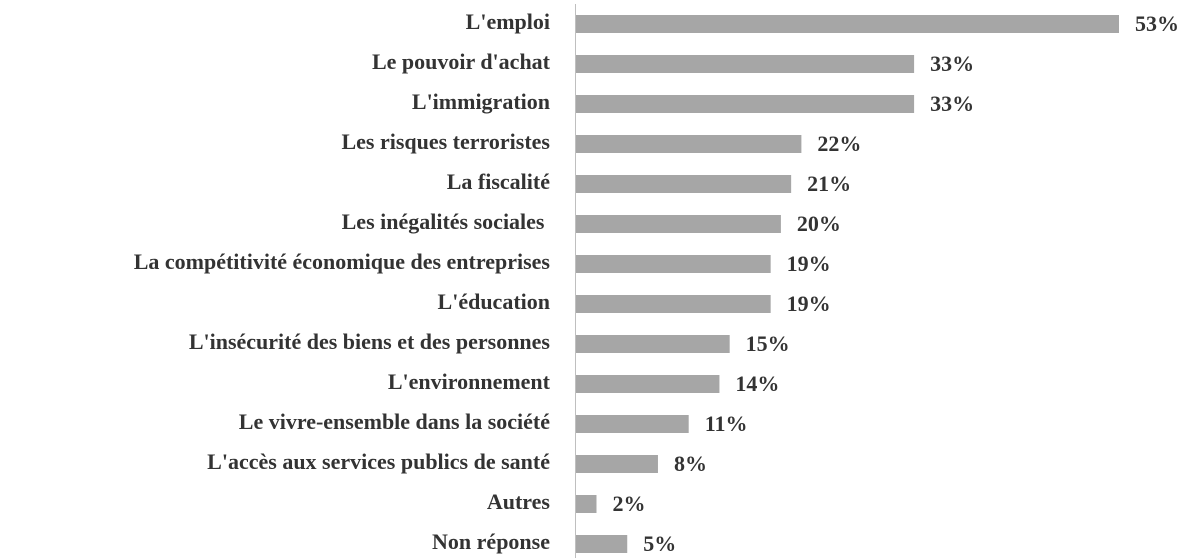 This screenshot has width=1197, height=558. What do you see at coordinates (378, 461) in the screenshot?
I see `category-label: L'accès aux services publics de santé` at bounding box center [378, 461].